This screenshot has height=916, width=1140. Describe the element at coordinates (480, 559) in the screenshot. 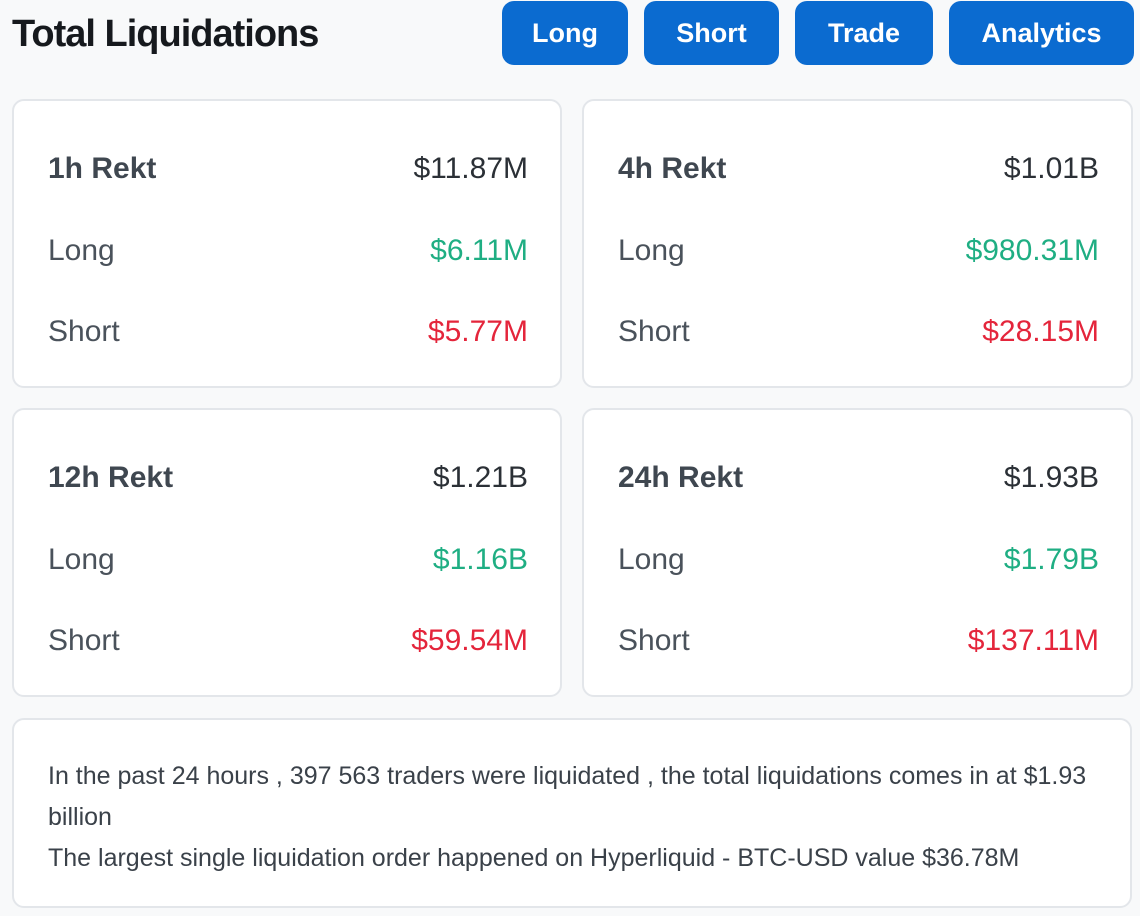

I see `long-value: $1.16B` at that location.